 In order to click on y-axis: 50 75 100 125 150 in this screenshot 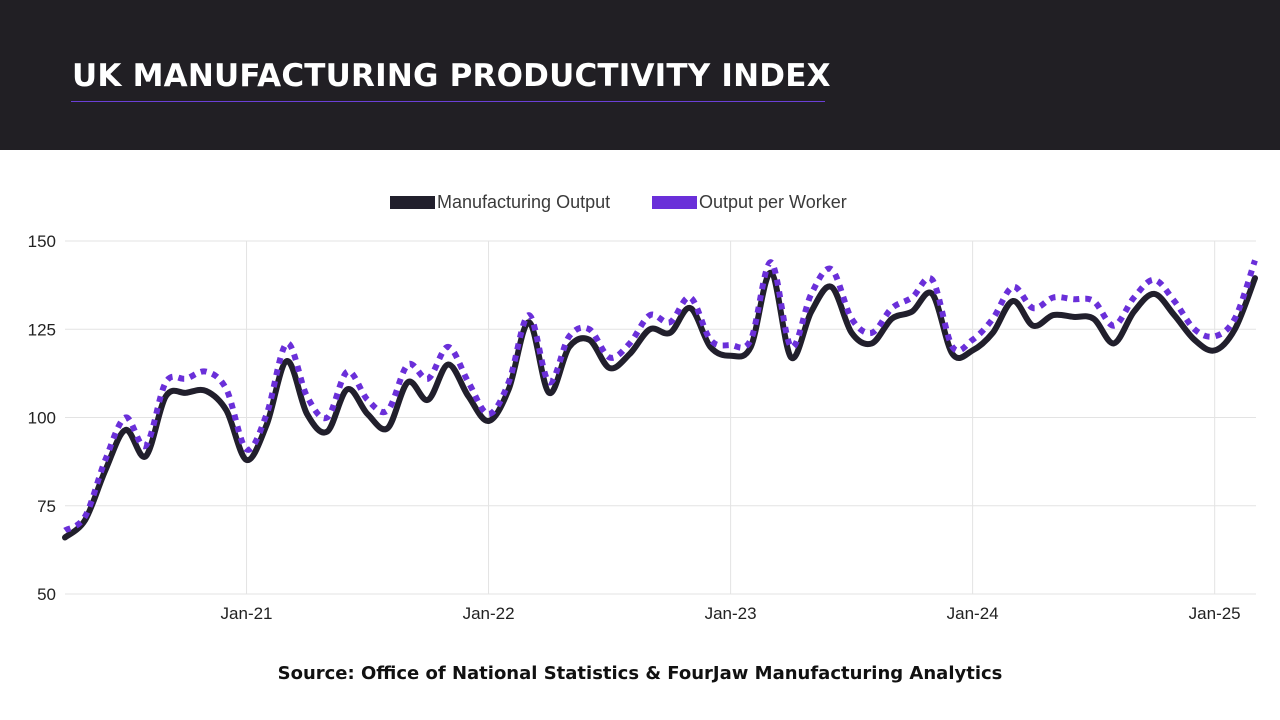, I will do `click(42, 418)`.